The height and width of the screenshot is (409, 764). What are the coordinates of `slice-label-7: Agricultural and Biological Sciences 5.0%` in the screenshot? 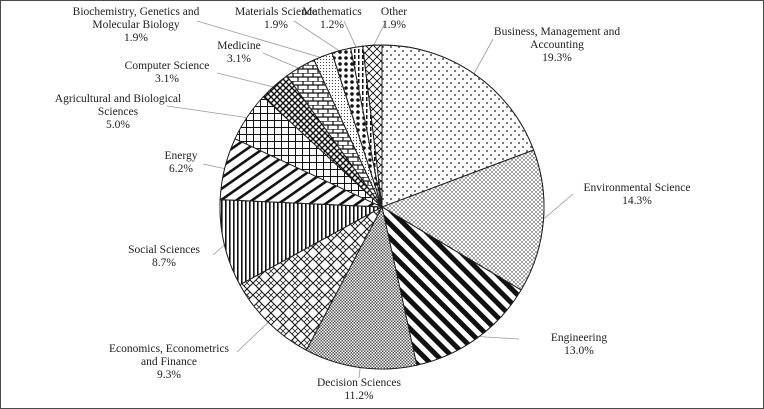 It's located at (118, 112).